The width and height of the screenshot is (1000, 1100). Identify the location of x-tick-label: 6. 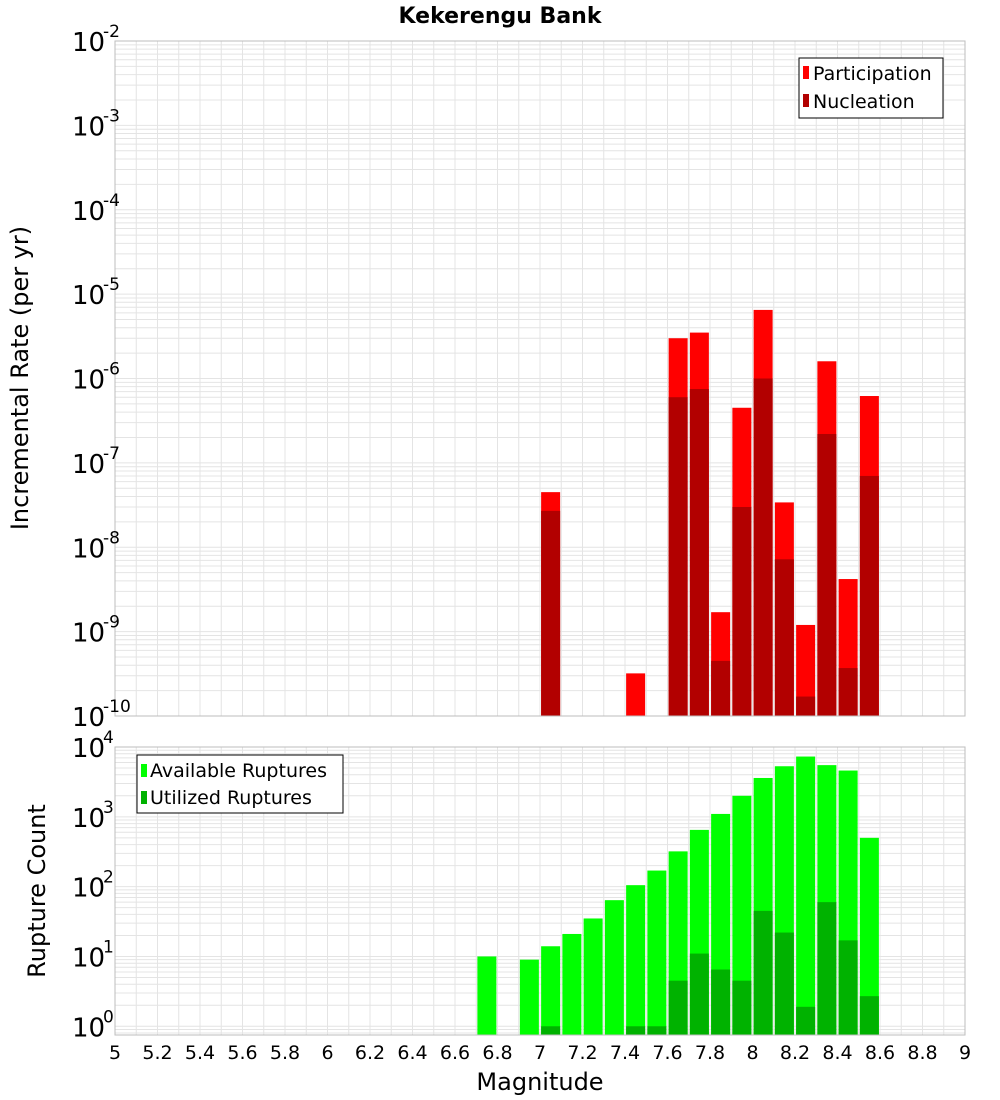
(327, 1053).